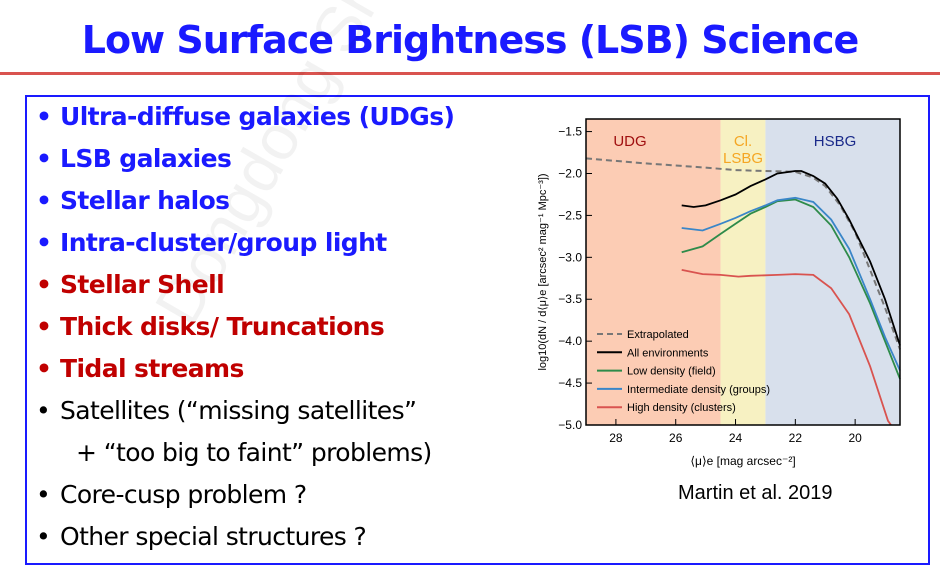 The height and width of the screenshot is (584, 940). I want to click on bullet-item: + “too big to faint” problems), so click(245, 453).